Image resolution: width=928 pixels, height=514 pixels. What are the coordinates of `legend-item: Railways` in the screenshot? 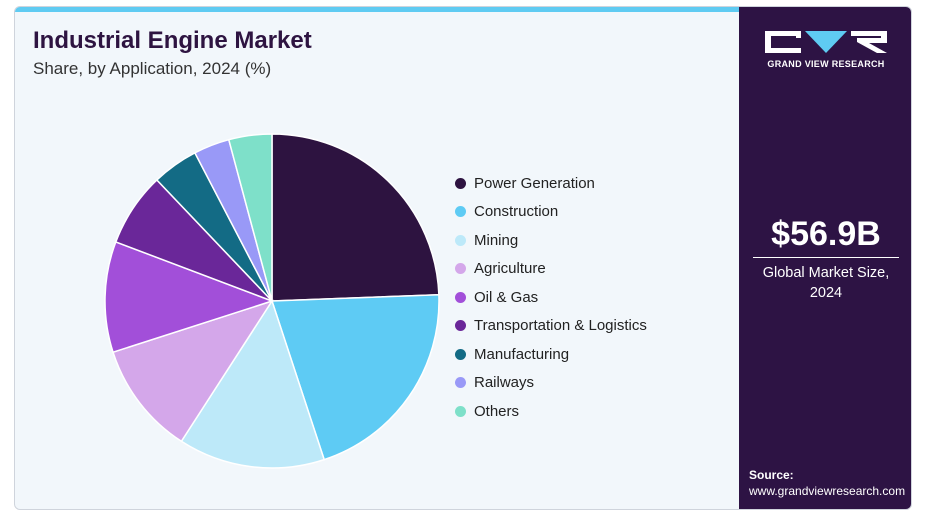 It's located at (551, 383).